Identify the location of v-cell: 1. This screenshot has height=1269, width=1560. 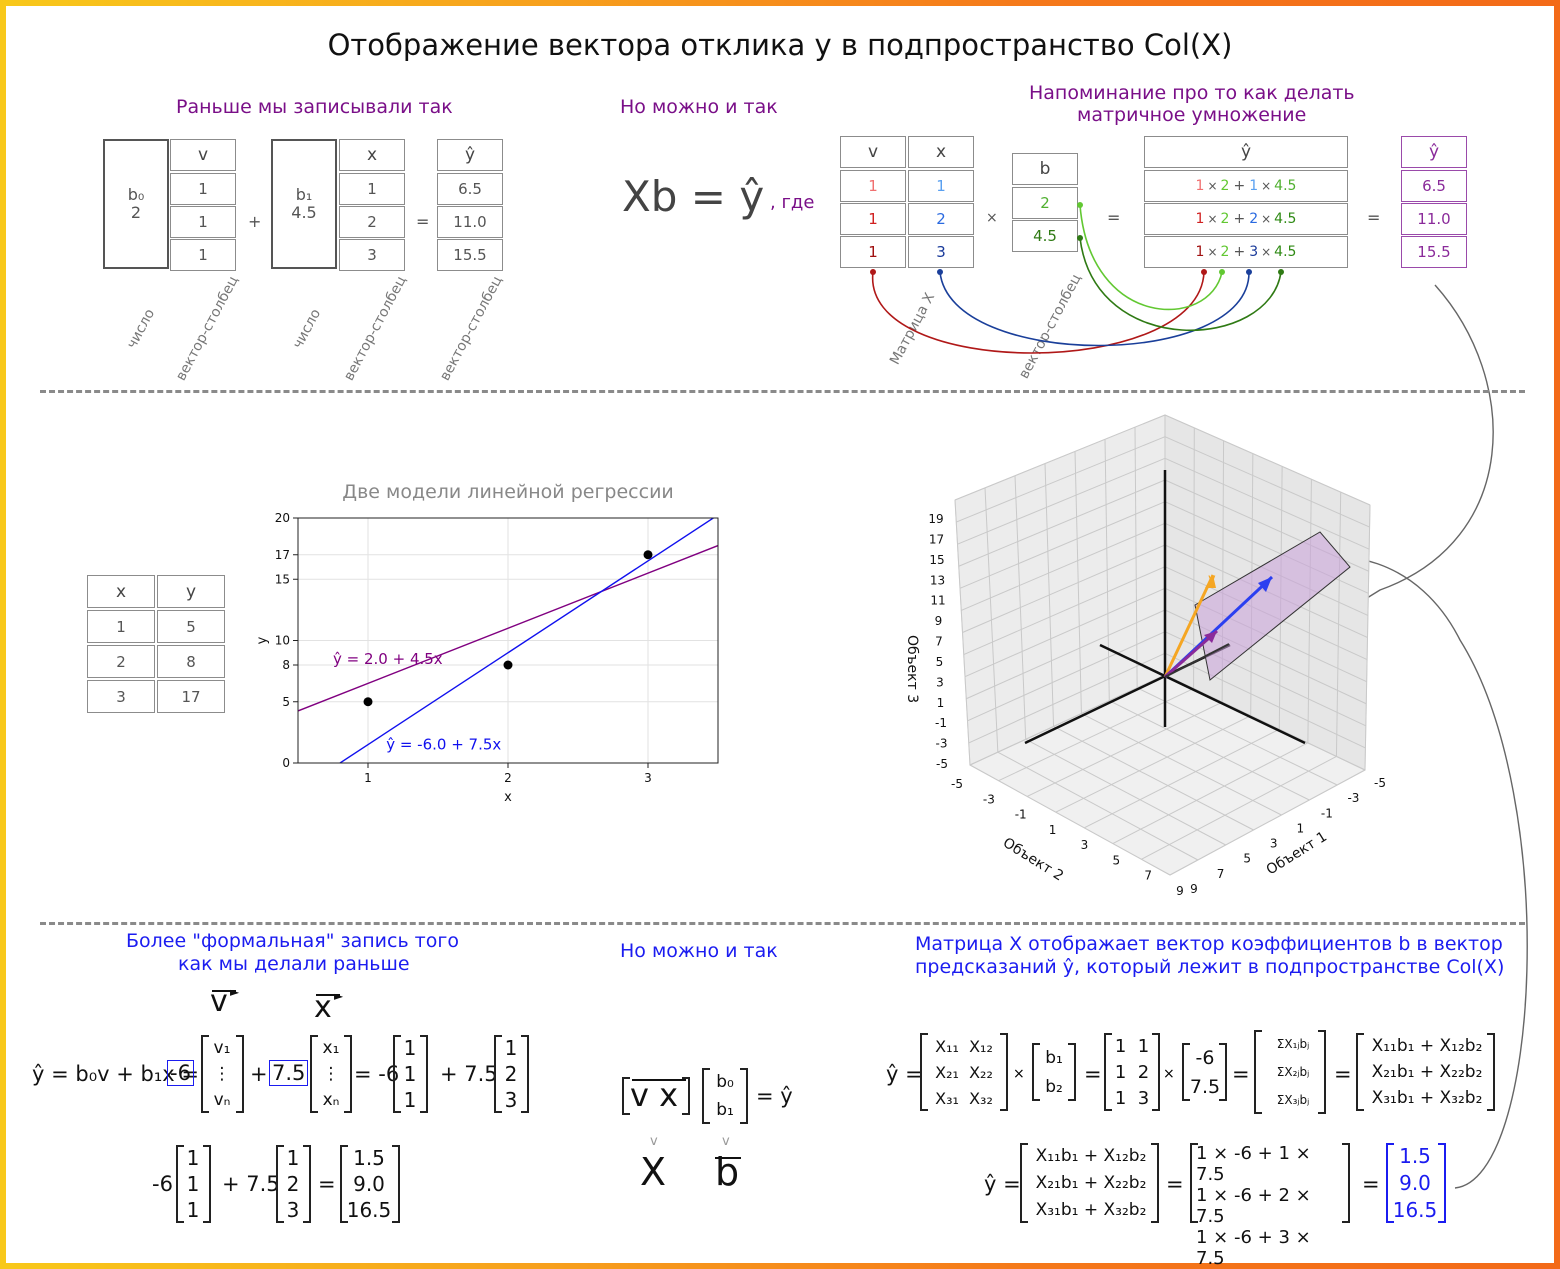
(203, 189).